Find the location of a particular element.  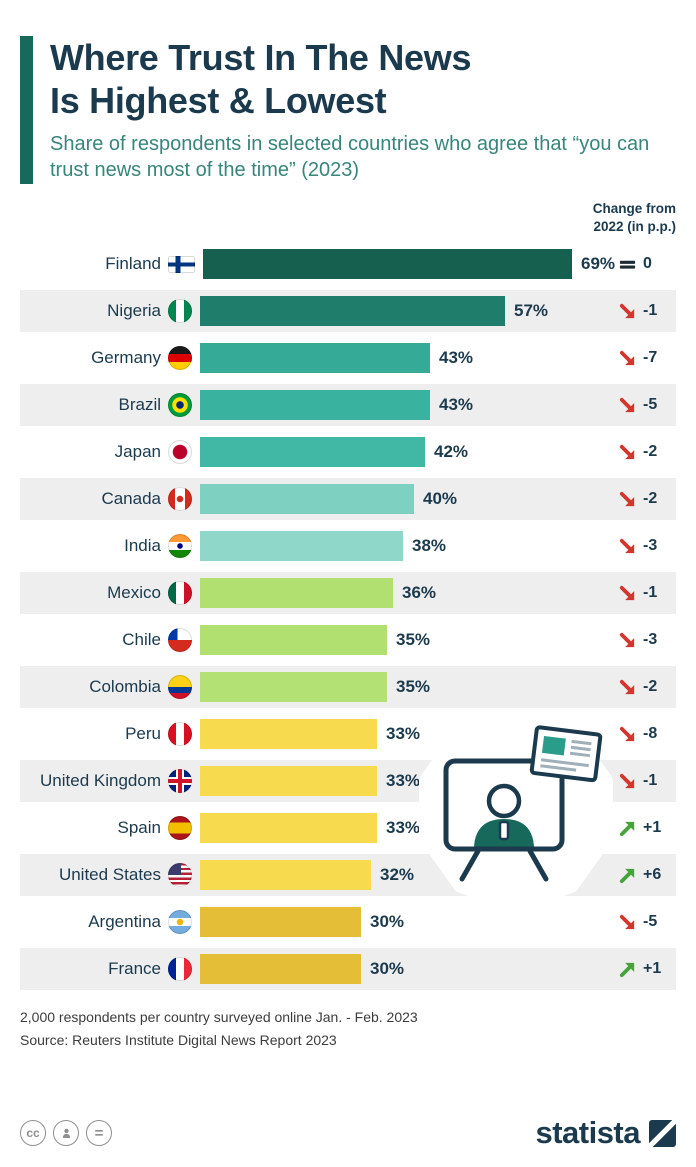

country-label-area: United Kingdom is located at coordinates (90, 781).